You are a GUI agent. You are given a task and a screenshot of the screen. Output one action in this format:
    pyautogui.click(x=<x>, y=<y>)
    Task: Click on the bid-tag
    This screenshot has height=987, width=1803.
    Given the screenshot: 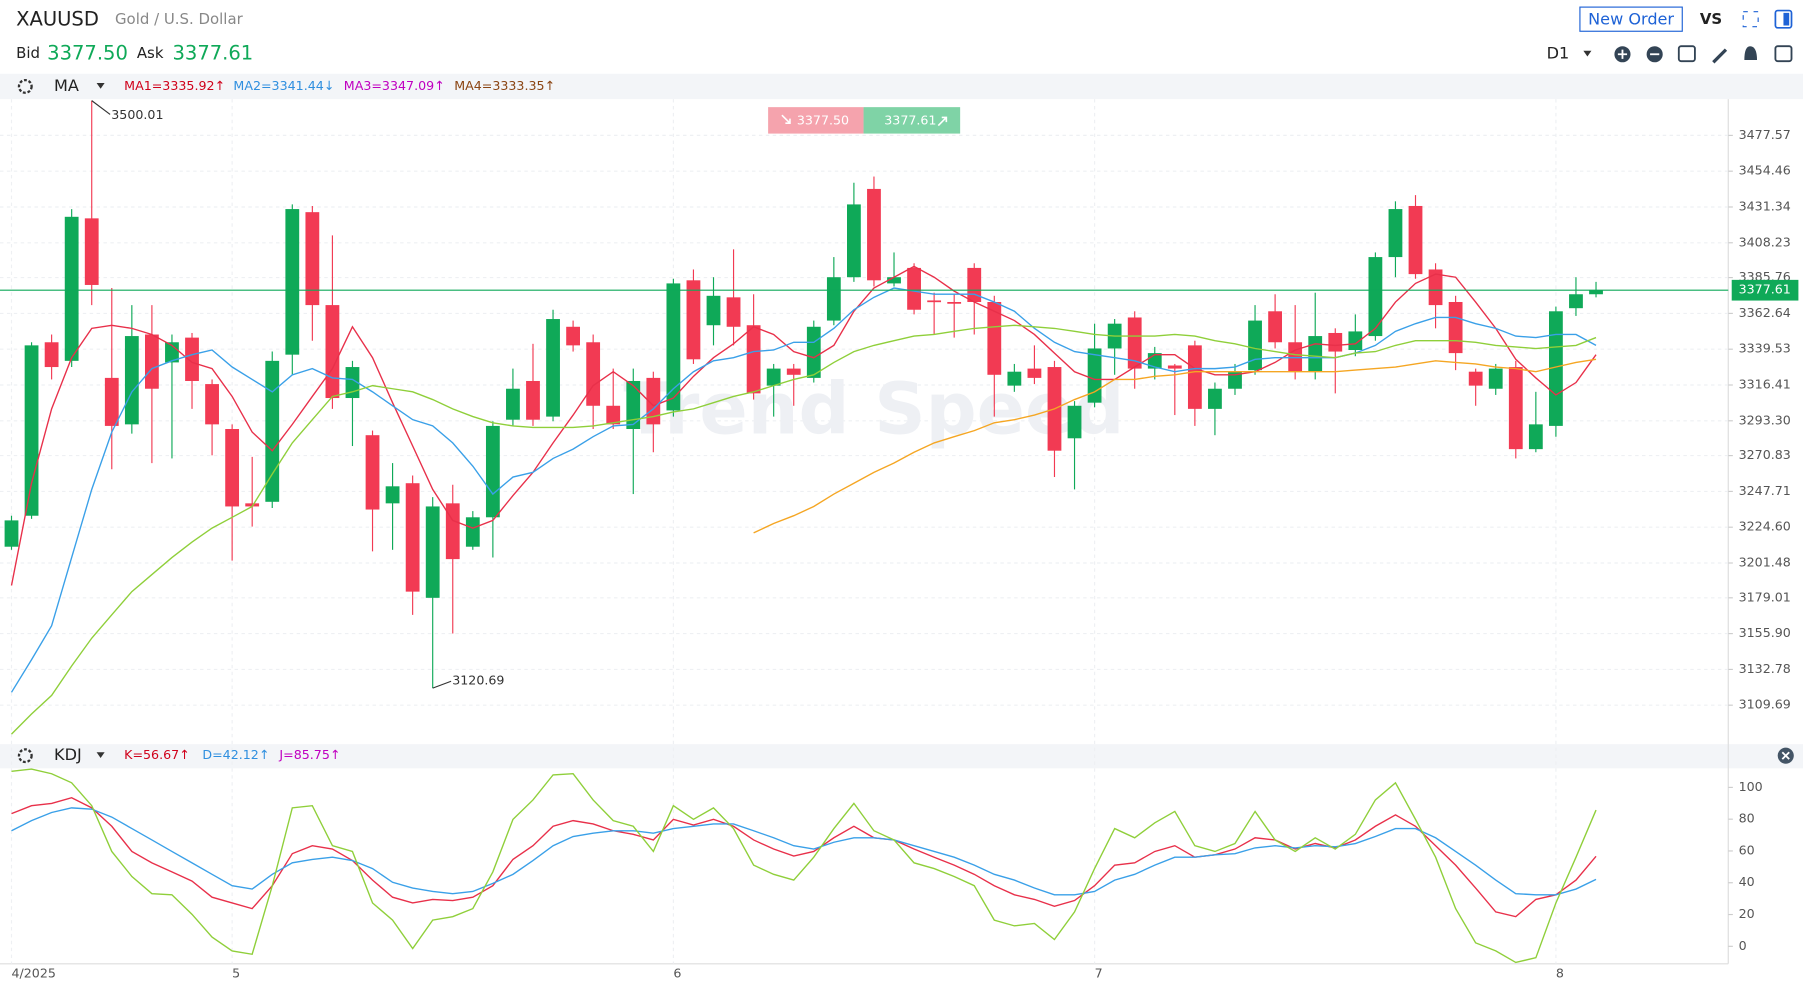 What is the action you would take?
    pyautogui.click(x=816, y=120)
    